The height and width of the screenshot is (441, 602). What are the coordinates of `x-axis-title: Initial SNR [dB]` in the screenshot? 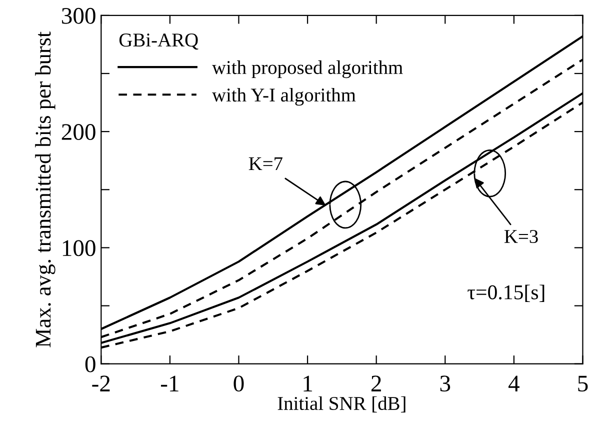 It's located at (342, 404).